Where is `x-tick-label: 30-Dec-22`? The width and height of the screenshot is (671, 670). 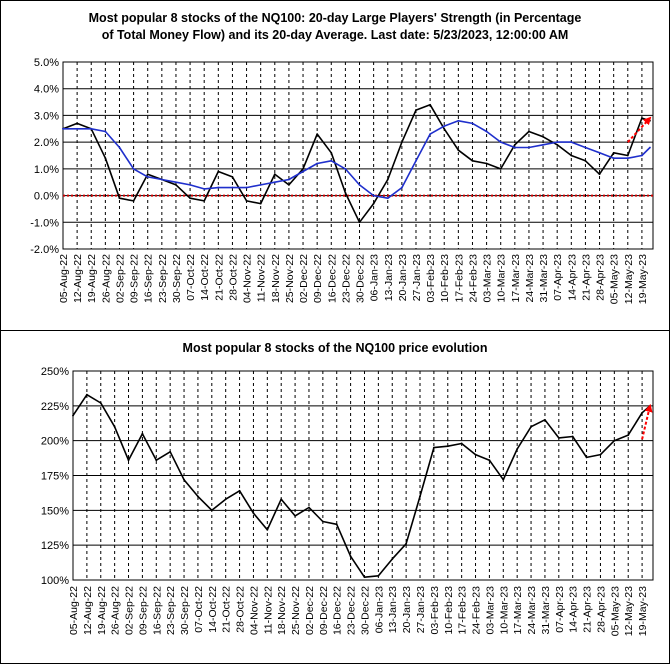 x-tick-label: 30-Dec-22 is located at coordinates (361, 278).